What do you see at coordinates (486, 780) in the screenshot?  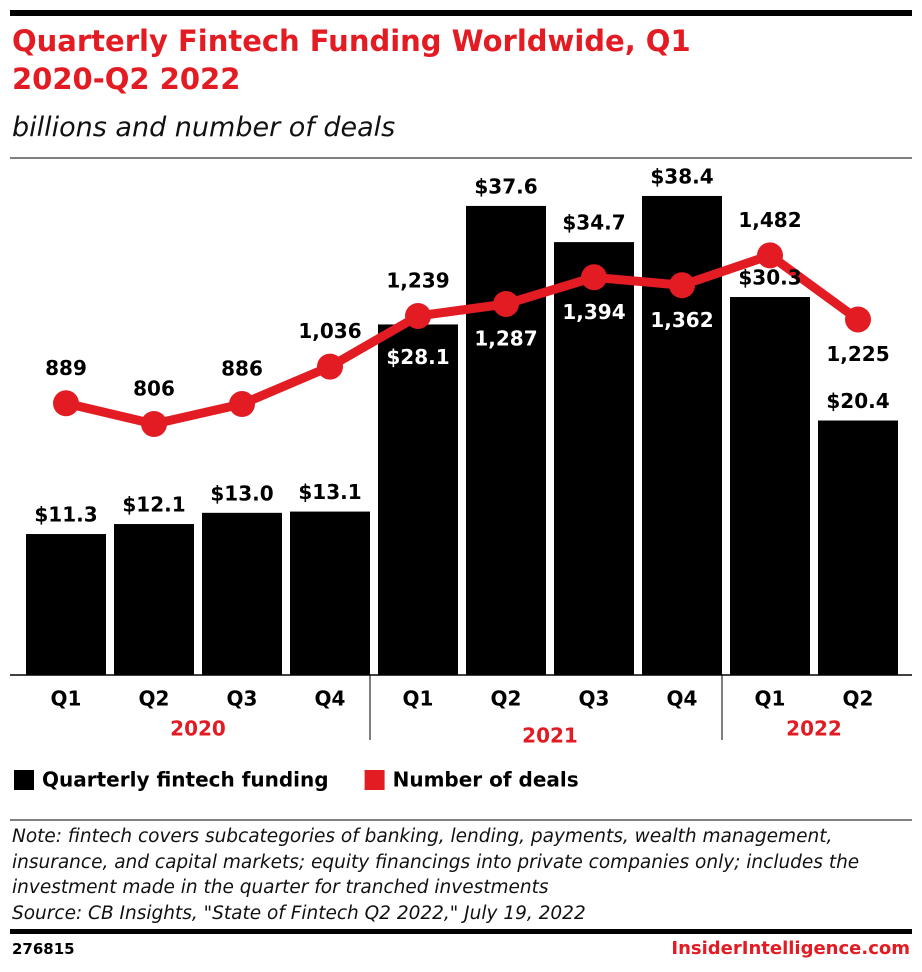 I see `legend-label: Number of deals` at bounding box center [486, 780].